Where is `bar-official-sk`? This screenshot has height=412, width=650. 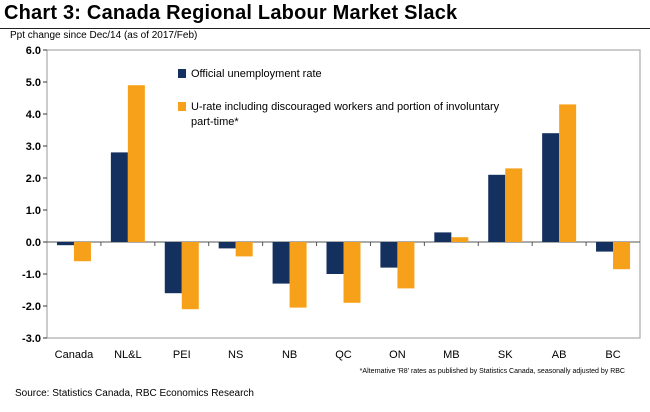 bar-official-sk is located at coordinates (497, 208).